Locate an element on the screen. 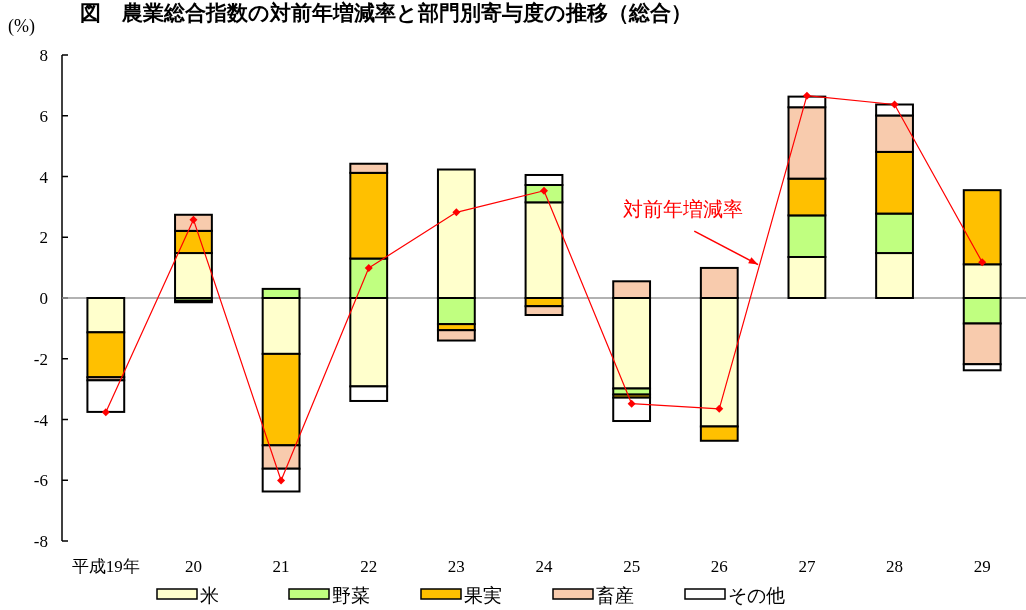 The width and height of the screenshot is (1026, 610). x-tick-label: 平成19年 is located at coordinates (105, 566).